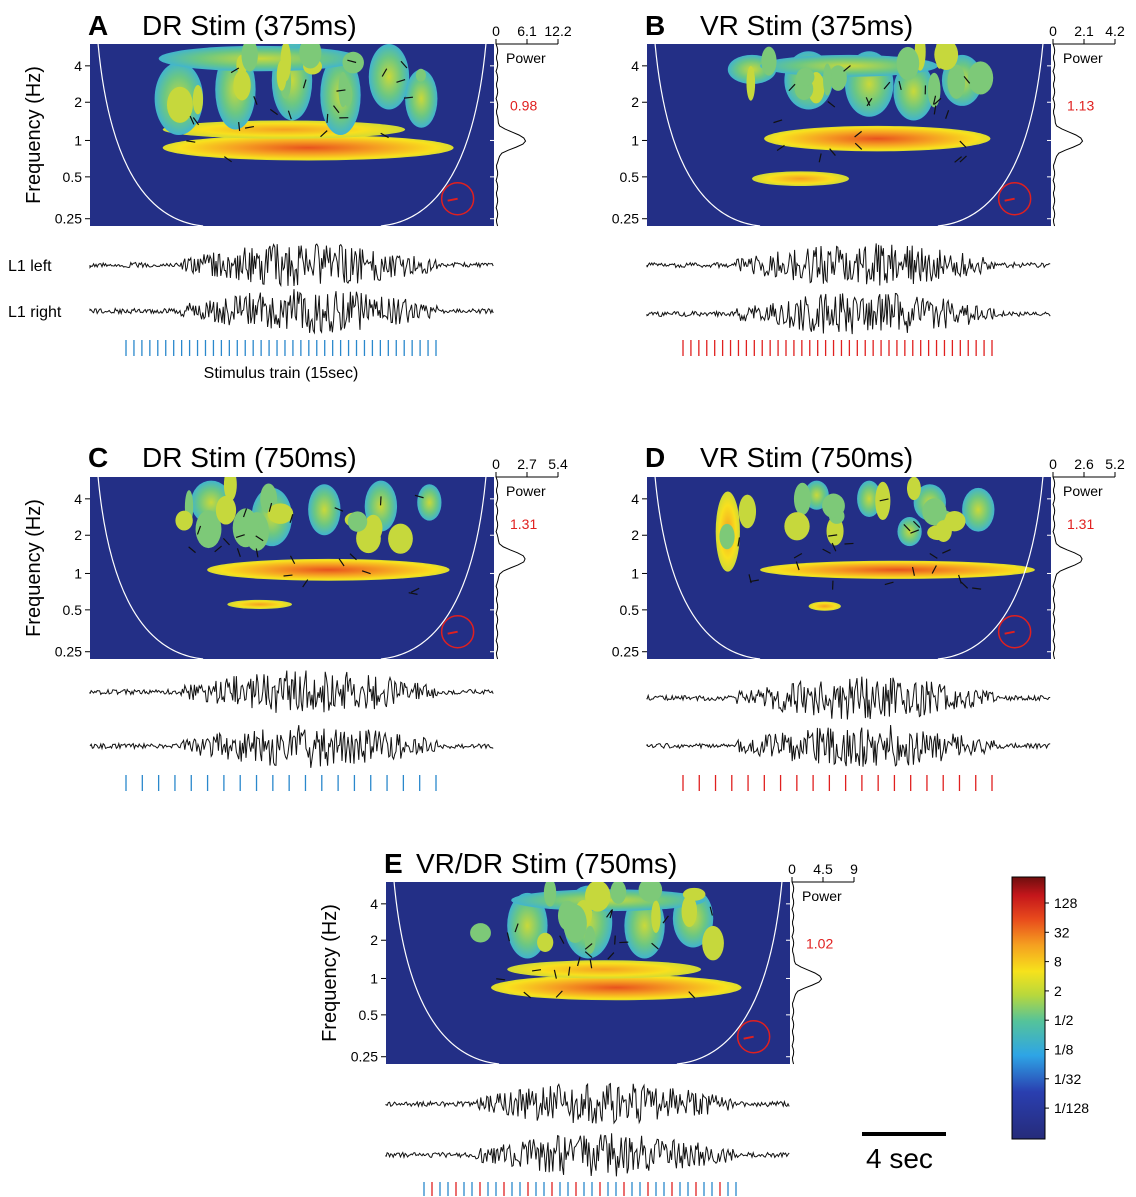  What do you see at coordinates (854, 869) in the screenshot?
I see `power-tick-label: 9` at bounding box center [854, 869].